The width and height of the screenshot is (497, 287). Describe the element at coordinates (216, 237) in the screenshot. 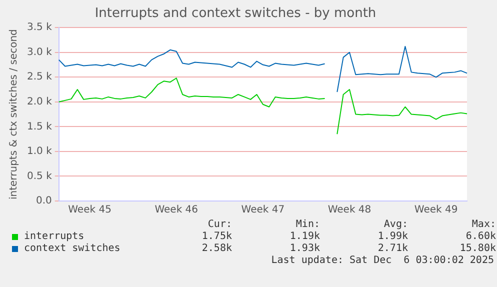

I see `text: 1.75k` at that location.